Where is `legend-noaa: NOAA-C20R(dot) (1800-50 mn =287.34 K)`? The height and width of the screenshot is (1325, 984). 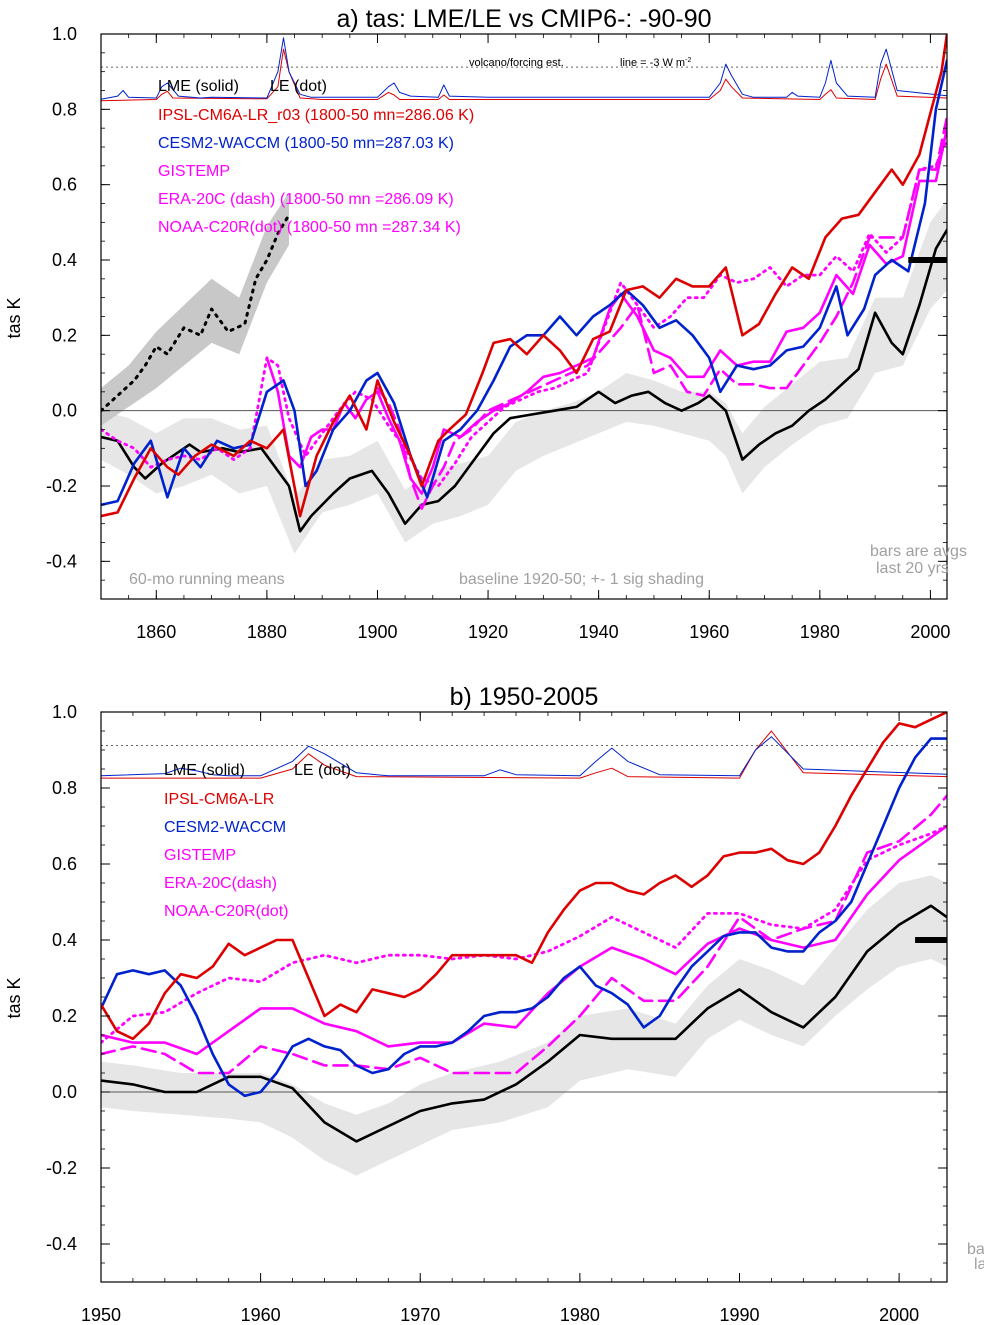 legend-noaa: NOAA-C20R(dot) (1800-50 mn =287.34 K) is located at coordinates (309, 227).